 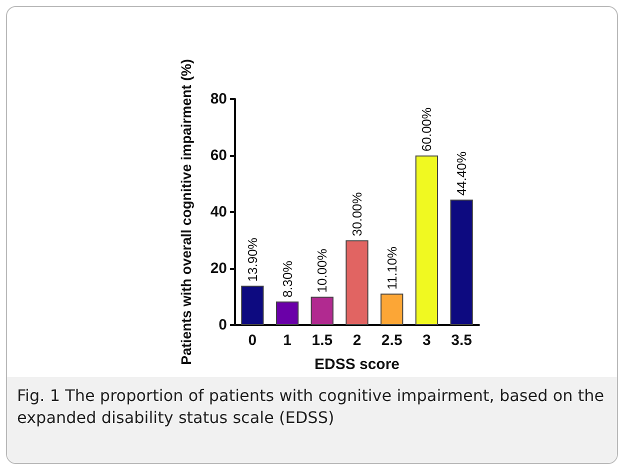 What do you see at coordinates (218, 99) in the screenshot?
I see `y-tick-label: 80` at bounding box center [218, 99].